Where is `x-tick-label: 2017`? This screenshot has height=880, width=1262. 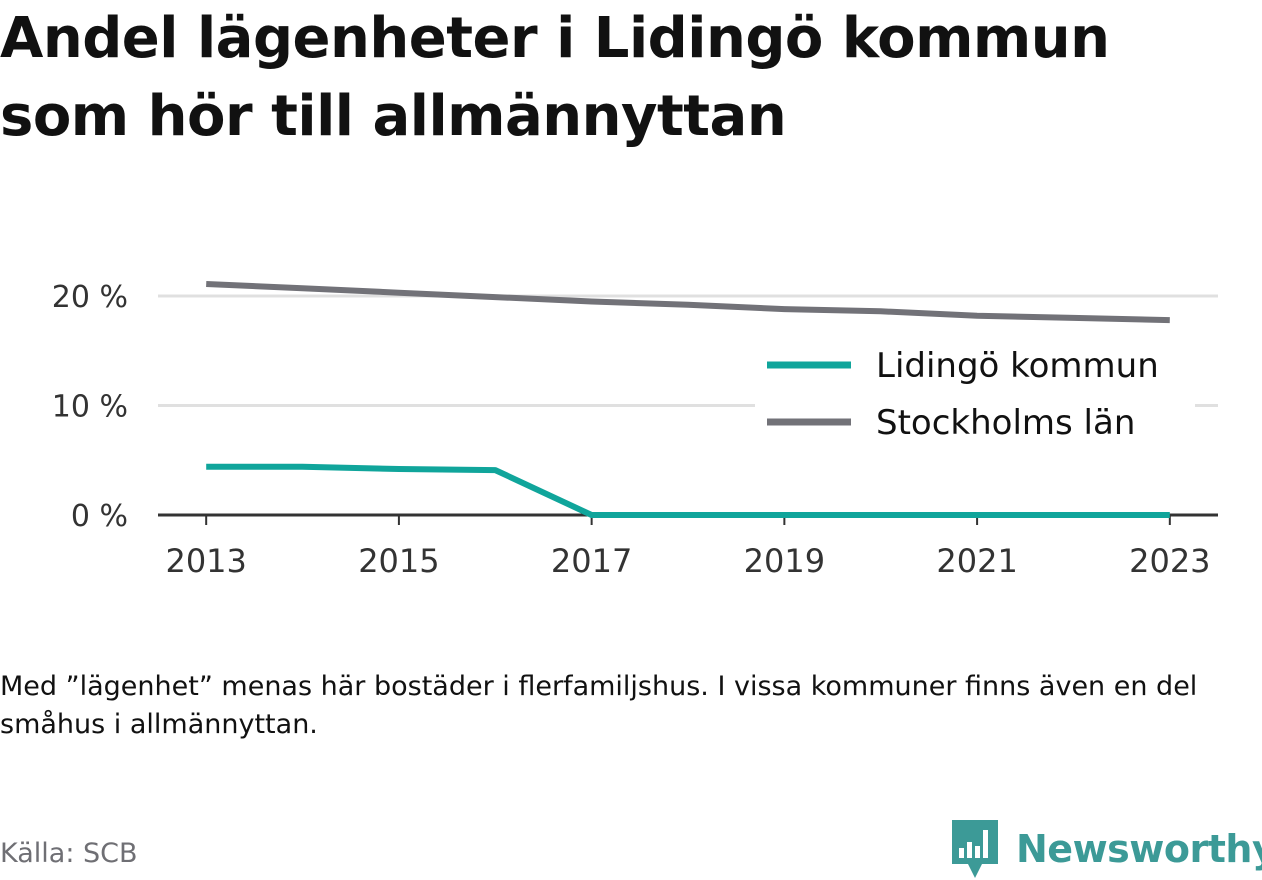
x-tick-label: 2017 is located at coordinates (591, 561).